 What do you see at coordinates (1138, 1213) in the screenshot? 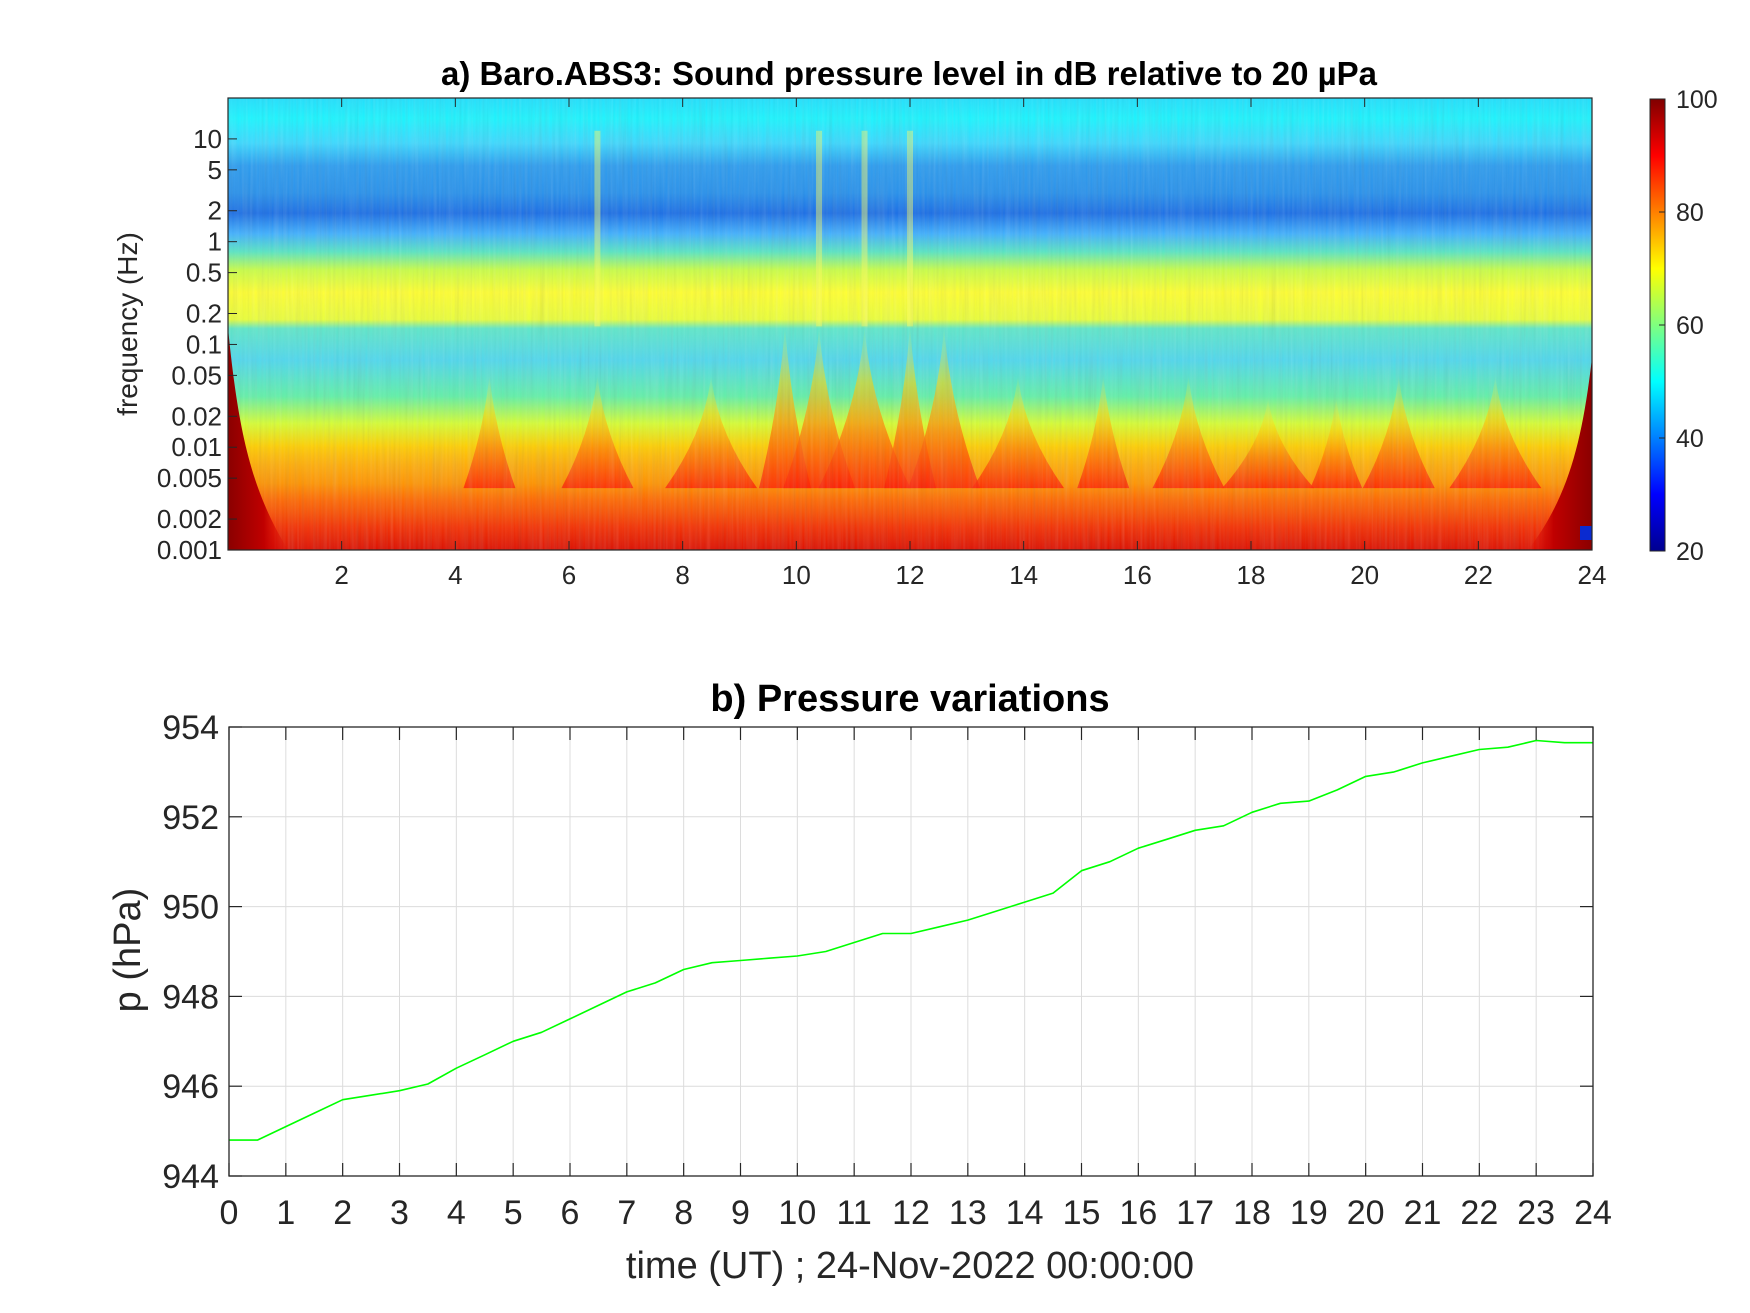
I see `pressure-x-tick-label: 16` at bounding box center [1138, 1213].